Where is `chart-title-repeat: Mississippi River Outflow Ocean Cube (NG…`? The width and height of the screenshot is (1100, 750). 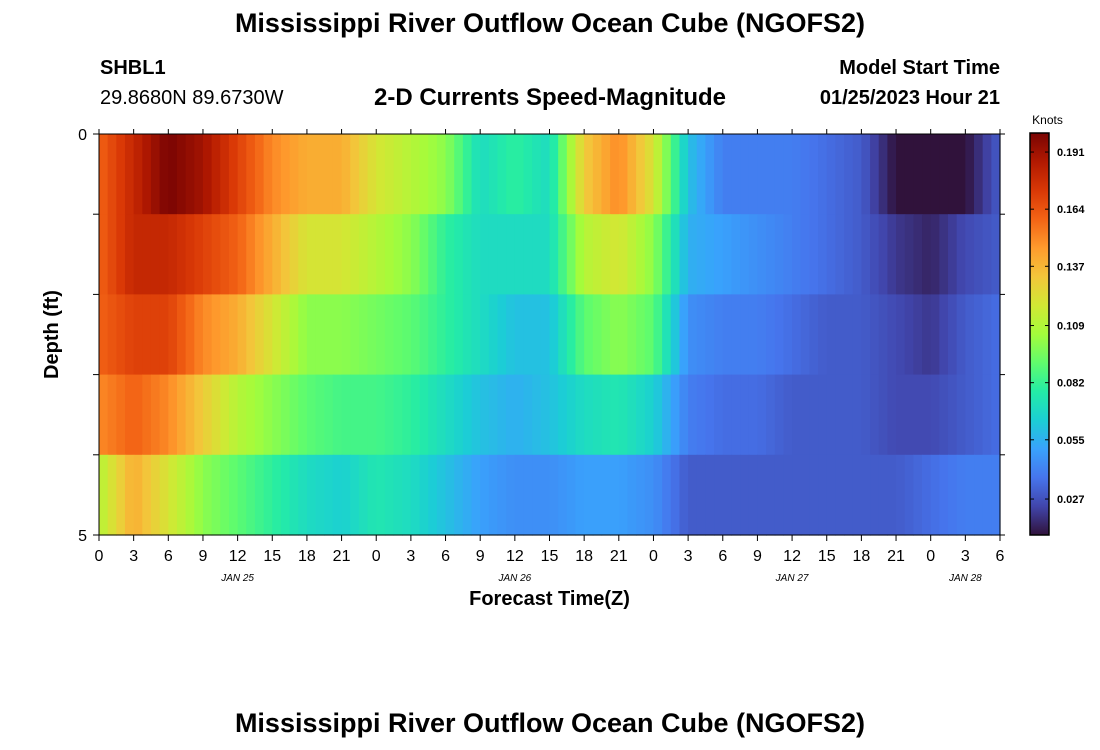 chart-title-repeat: Mississippi River Outflow Ocean Cube (NG… is located at coordinates (550, 723).